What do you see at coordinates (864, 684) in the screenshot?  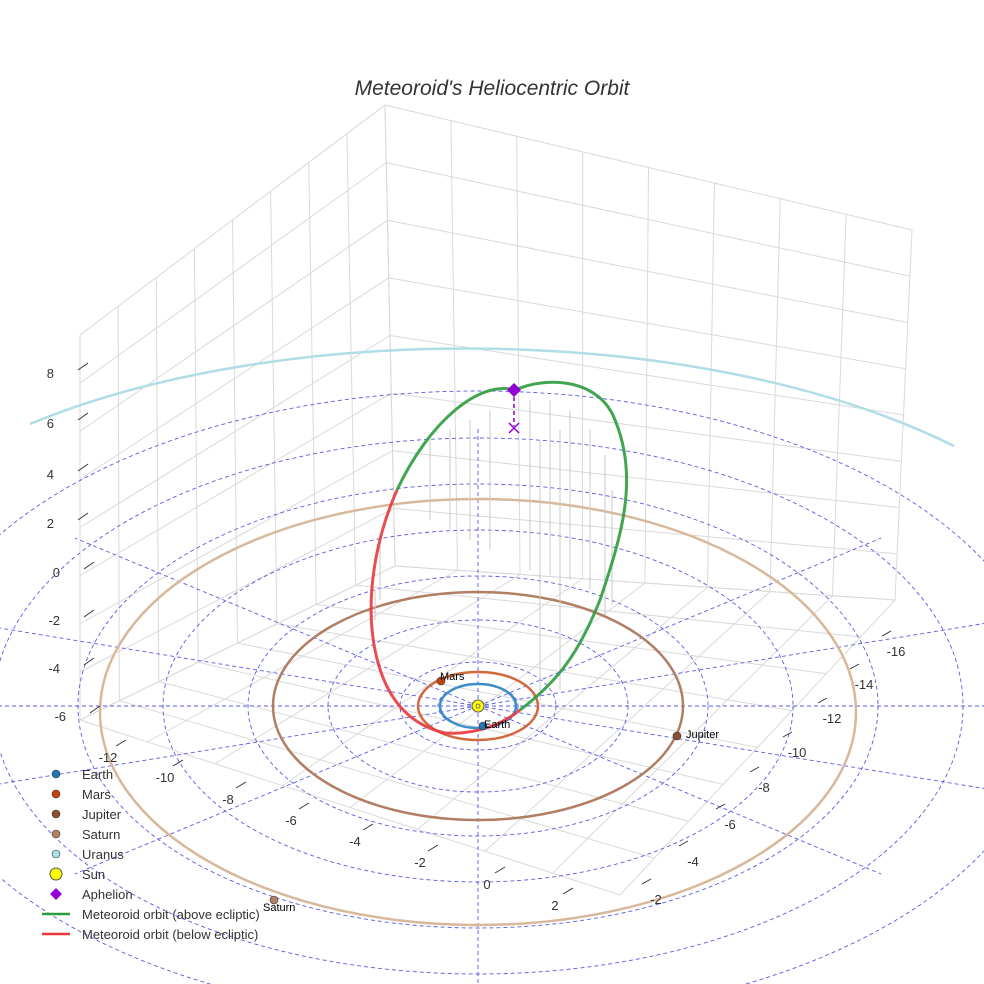 I see `y-tick-label: -14` at bounding box center [864, 684].